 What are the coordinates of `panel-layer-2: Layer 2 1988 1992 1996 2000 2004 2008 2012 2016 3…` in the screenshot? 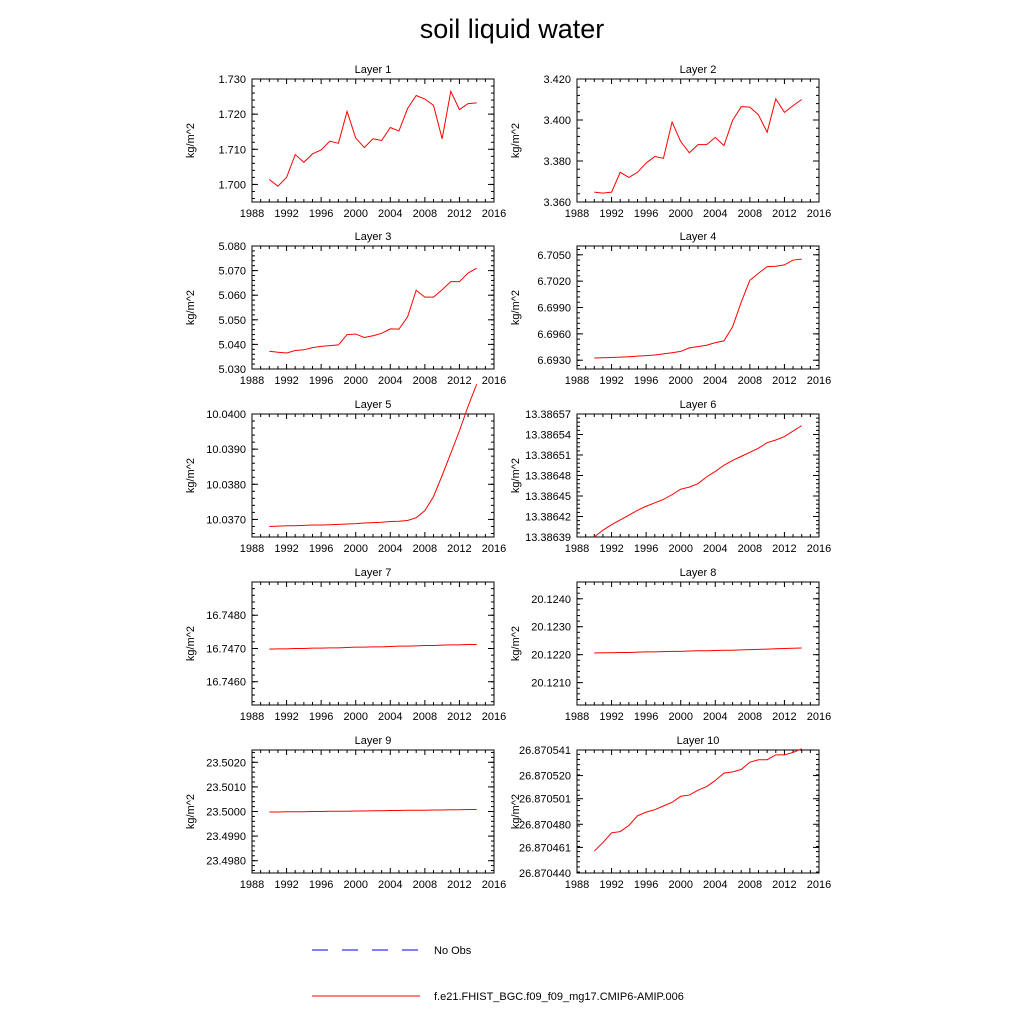 It's located at (670, 142).